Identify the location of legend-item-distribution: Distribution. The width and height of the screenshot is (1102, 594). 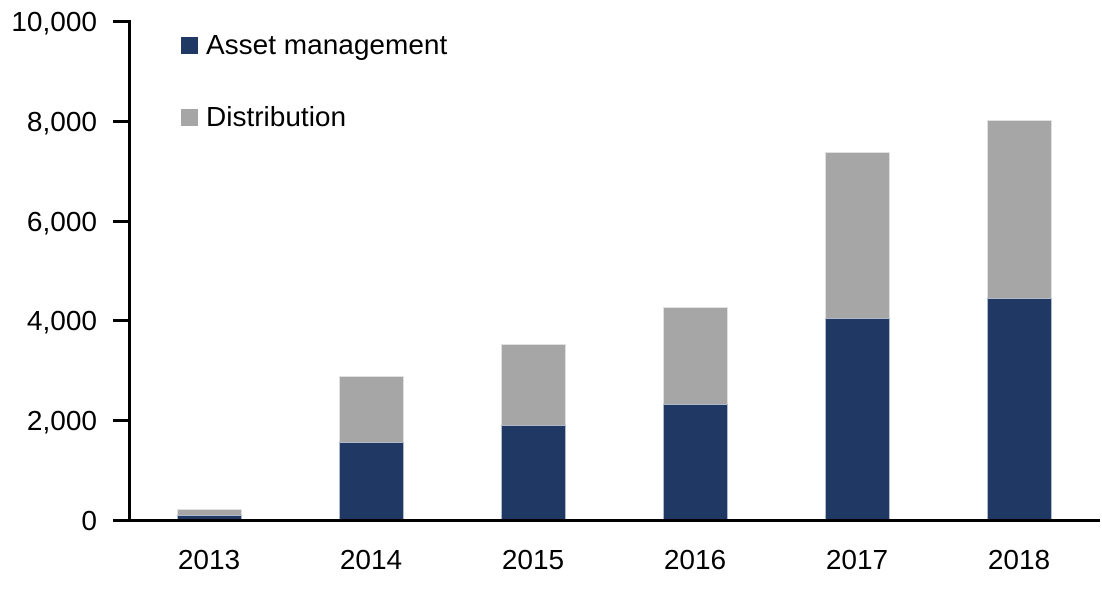
(263, 117).